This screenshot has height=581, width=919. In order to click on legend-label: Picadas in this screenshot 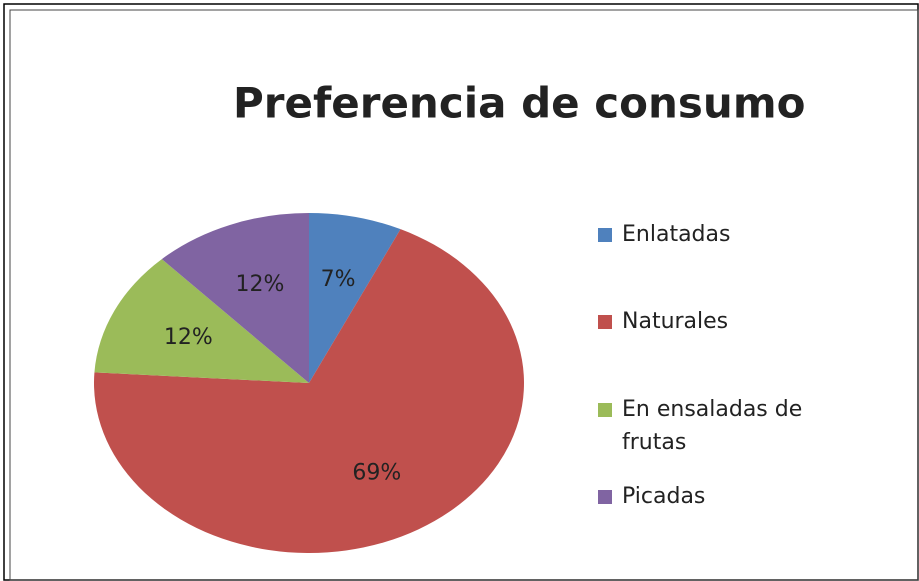, I will do `click(663, 496)`.